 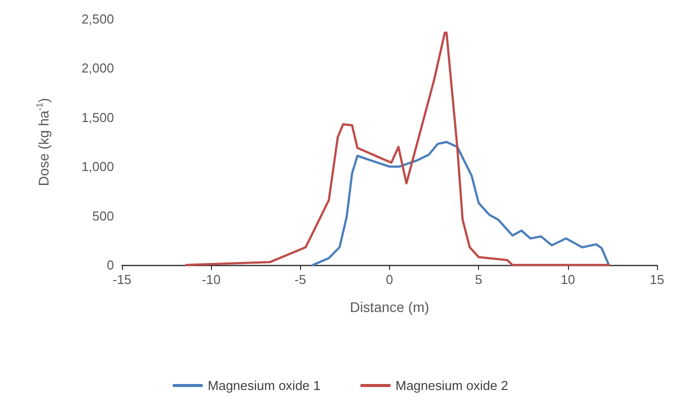 What do you see at coordinates (452, 385) in the screenshot?
I see `legend-label: Magnesium oxide 2` at bounding box center [452, 385].